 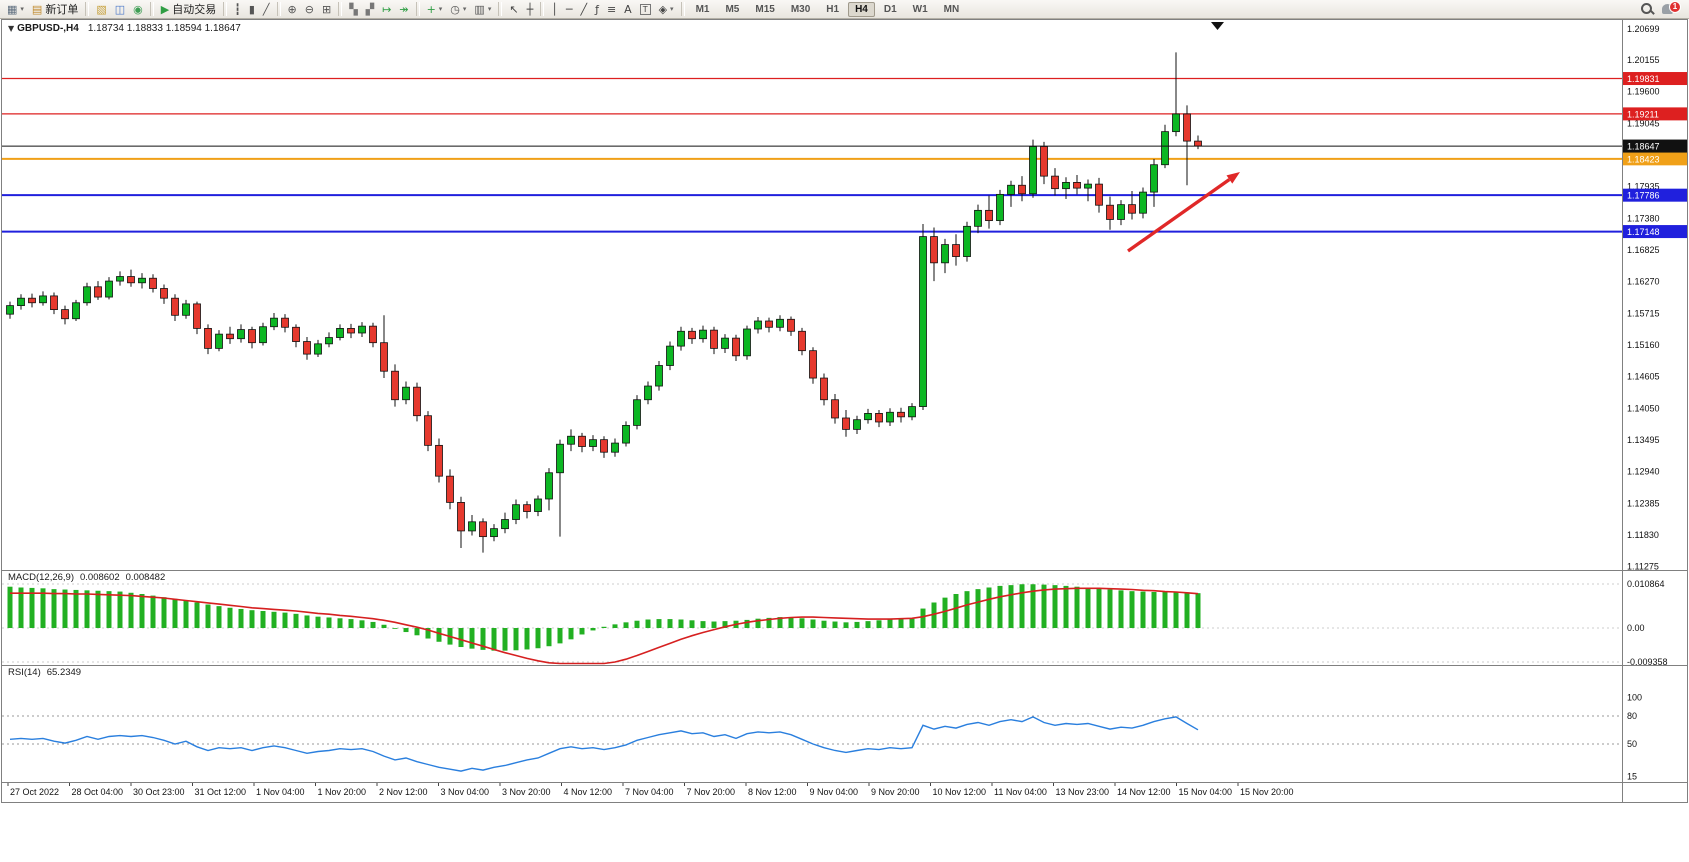 What do you see at coordinates (159, 792) in the screenshot?
I see `svg-text: 30 Oct 23:00` at bounding box center [159, 792].